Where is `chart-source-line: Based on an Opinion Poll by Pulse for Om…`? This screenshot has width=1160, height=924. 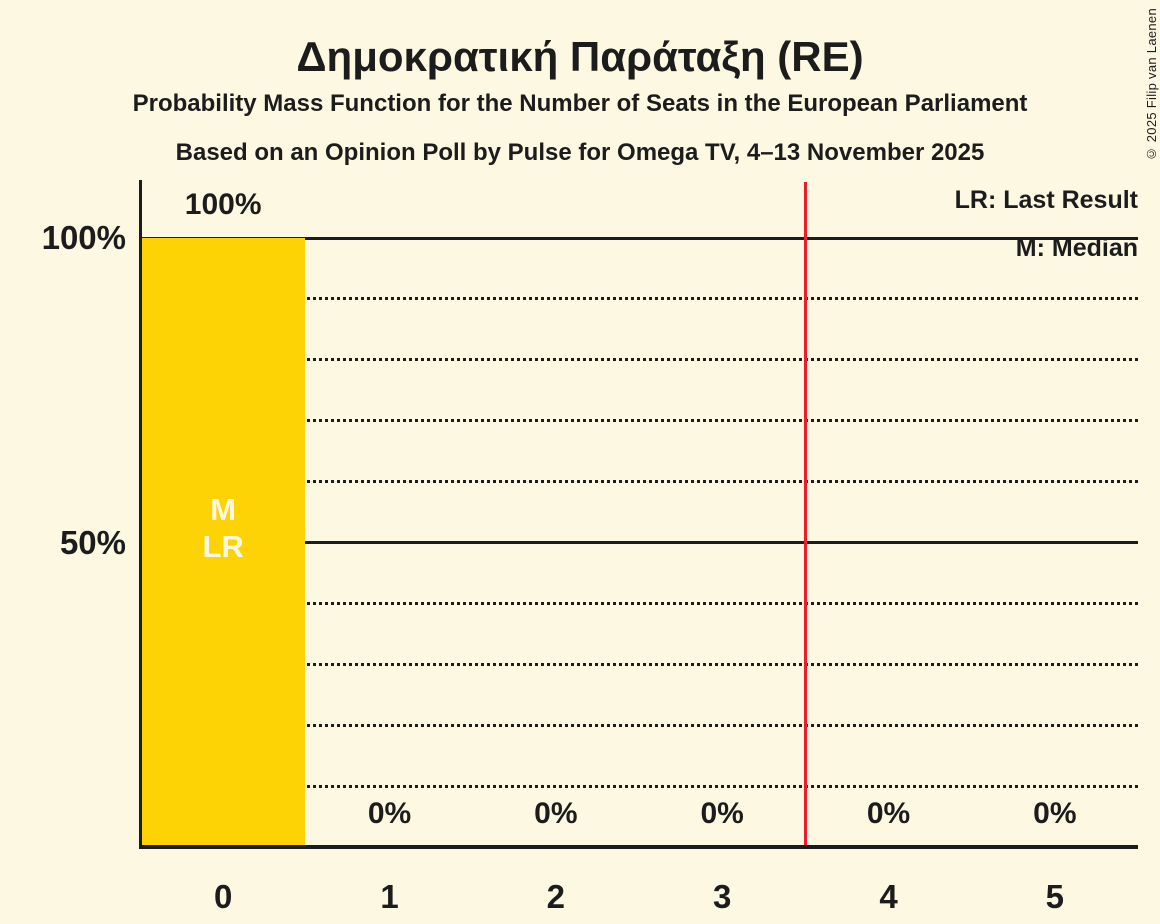
chart-source-line: Based on an Opinion Poll by Pulse for Om… is located at coordinates (580, 152).